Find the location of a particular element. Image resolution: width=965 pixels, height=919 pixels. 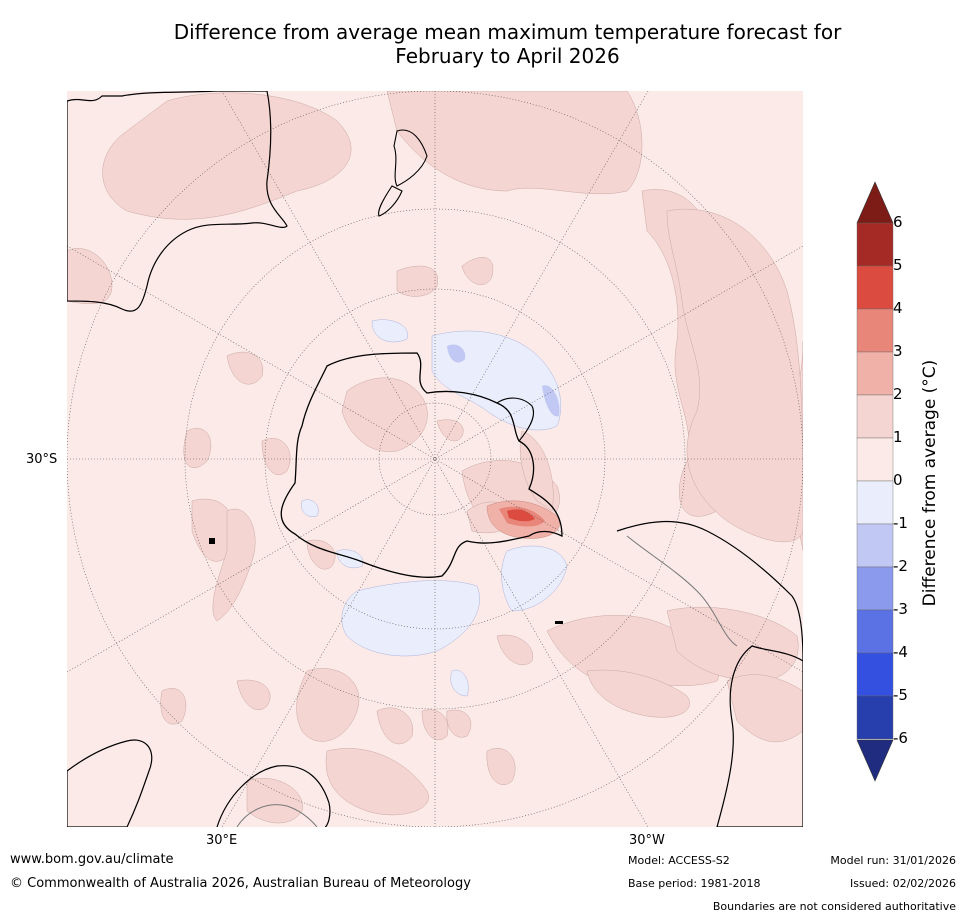

anomaly-4-to-5-region is located at coordinates (521, 515).